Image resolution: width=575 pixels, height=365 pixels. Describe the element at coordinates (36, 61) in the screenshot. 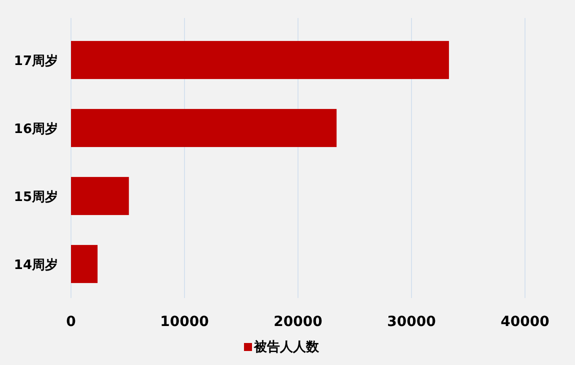

I see `y-tick-label: 17周岁` at that location.